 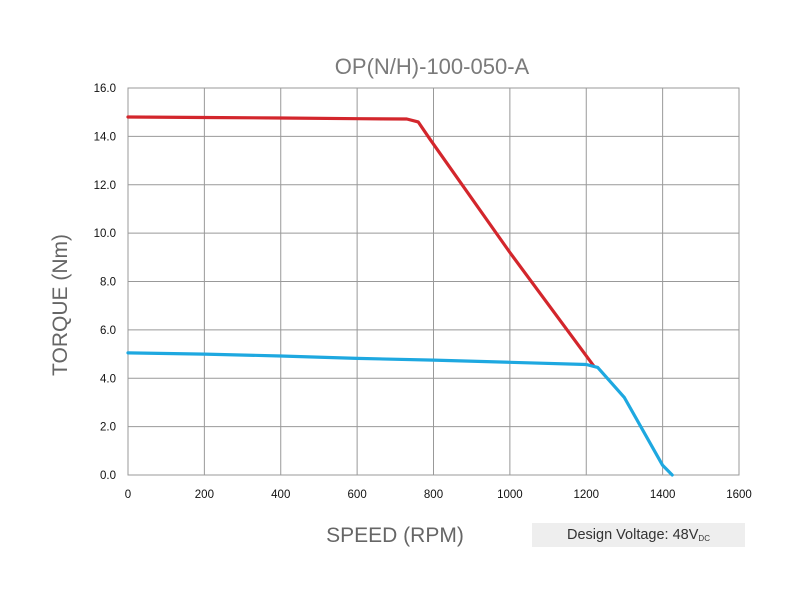 I want to click on y-axis-label: TORQUE (Nm), so click(x=60, y=305).